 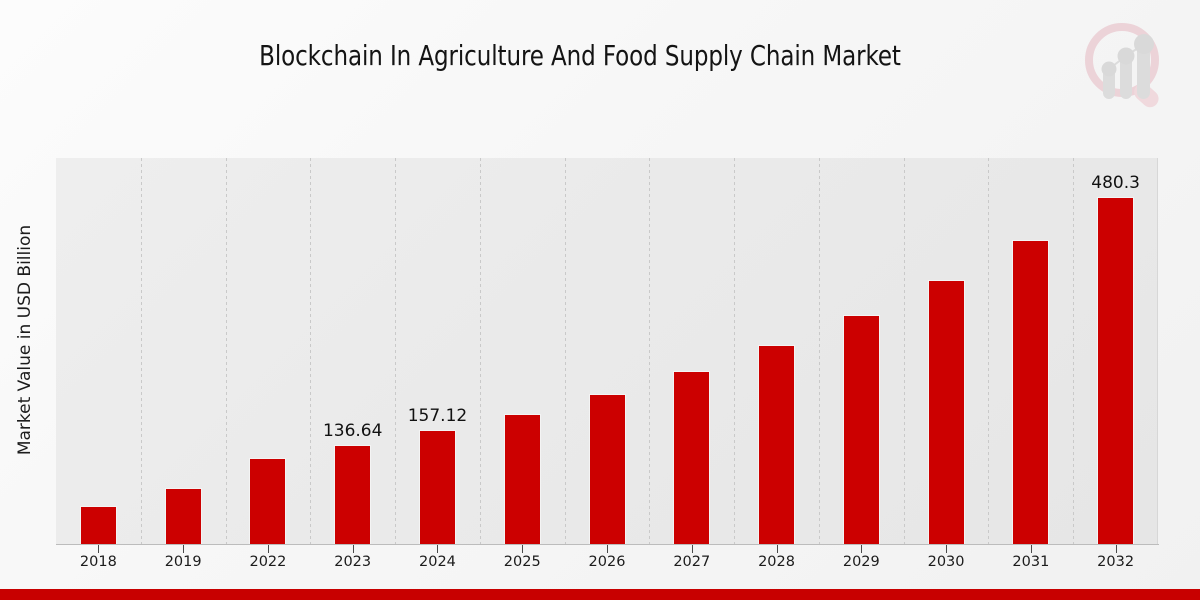 I want to click on x-tick-2024, so click(x=438, y=549).